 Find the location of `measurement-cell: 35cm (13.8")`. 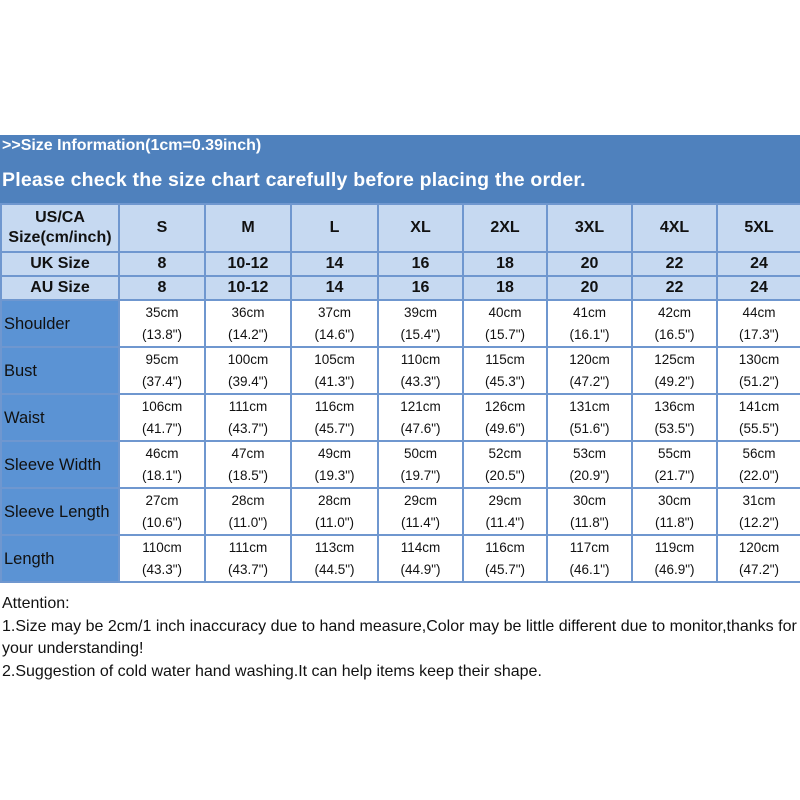

measurement-cell: 35cm (13.8") is located at coordinates (162, 323).